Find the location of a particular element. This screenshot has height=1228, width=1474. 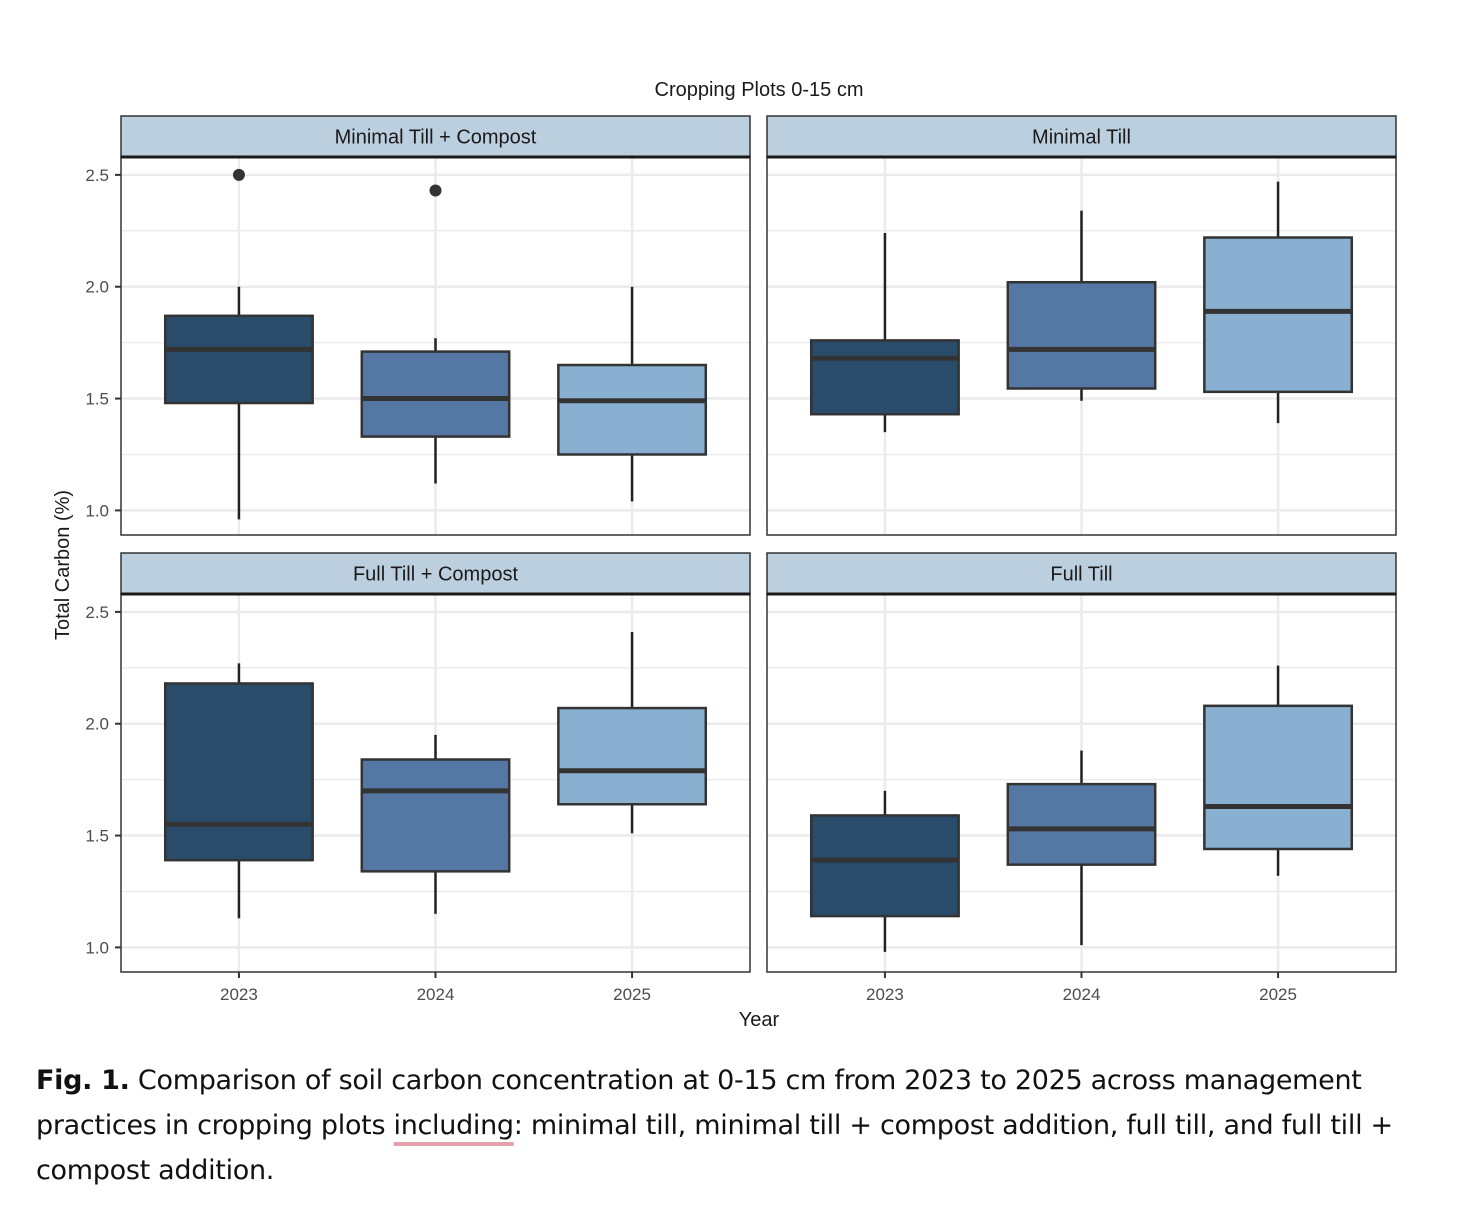

facet-strip-label: Full Till + Compost is located at coordinates (435, 575).